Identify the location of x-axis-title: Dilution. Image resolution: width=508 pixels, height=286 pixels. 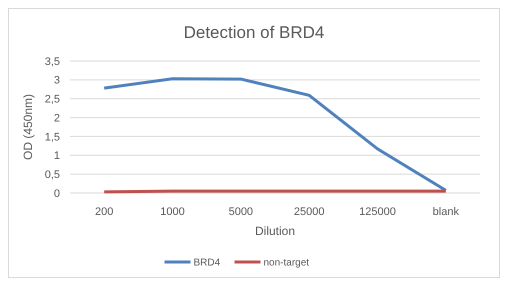
(275, 231).